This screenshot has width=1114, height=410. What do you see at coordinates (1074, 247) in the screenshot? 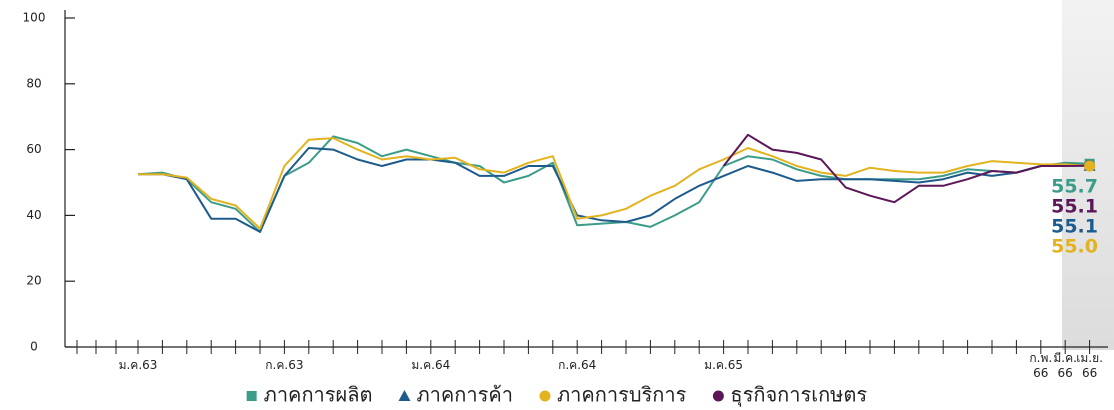
I see `value-label: 55.0` at bounding box center [1074, 247].